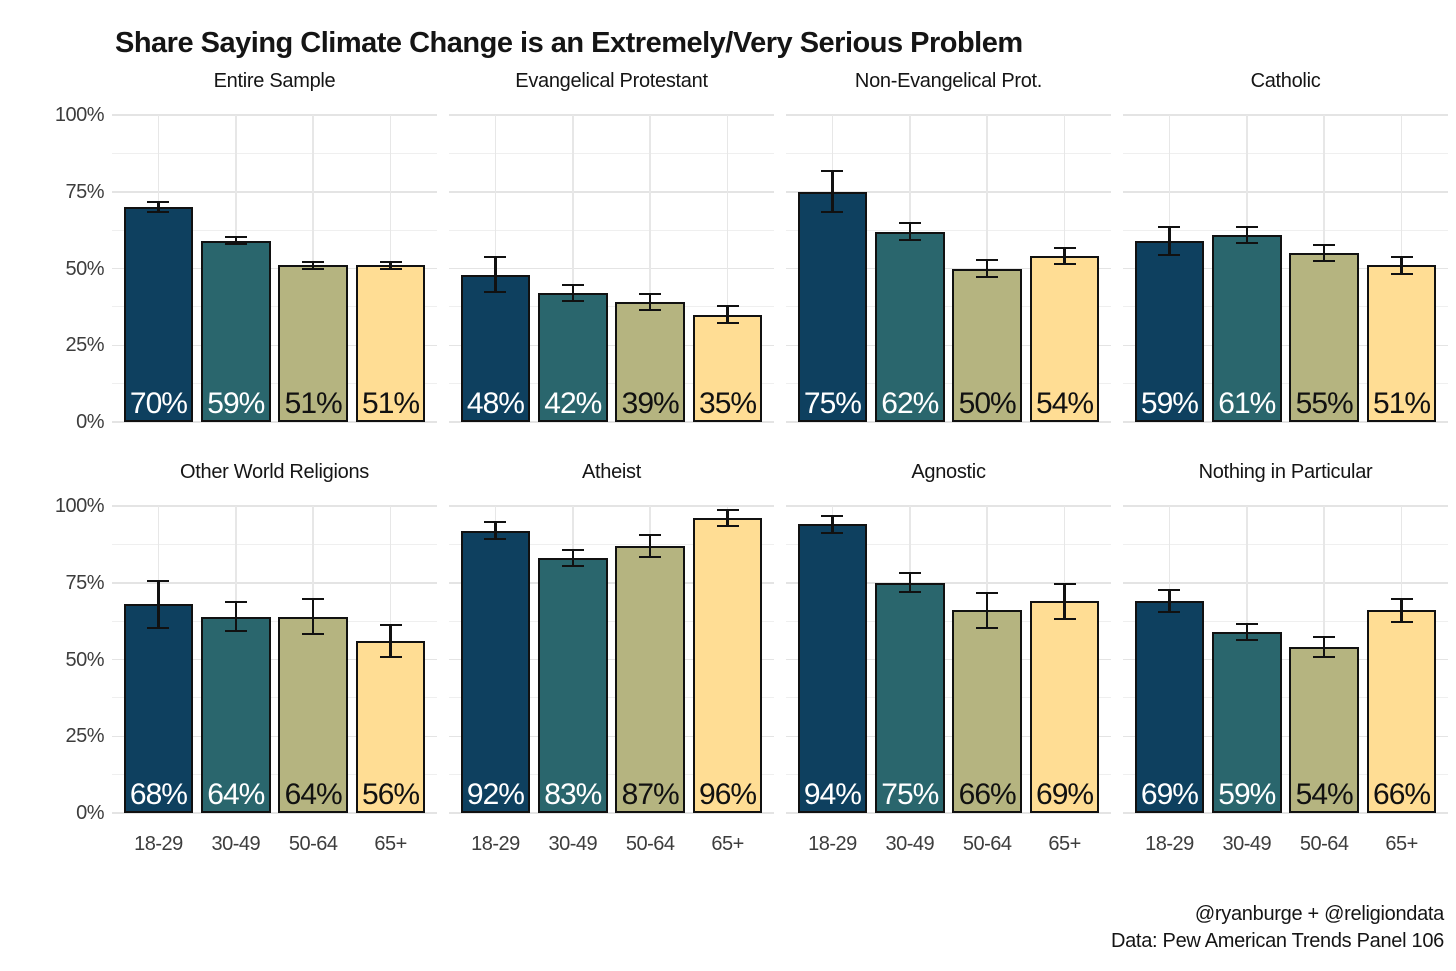 The width and height of the screenshot is (1456, 971). I want to click on bar-value-label-non-evangelical-prot-65+: 54%, so click(1065, 403).